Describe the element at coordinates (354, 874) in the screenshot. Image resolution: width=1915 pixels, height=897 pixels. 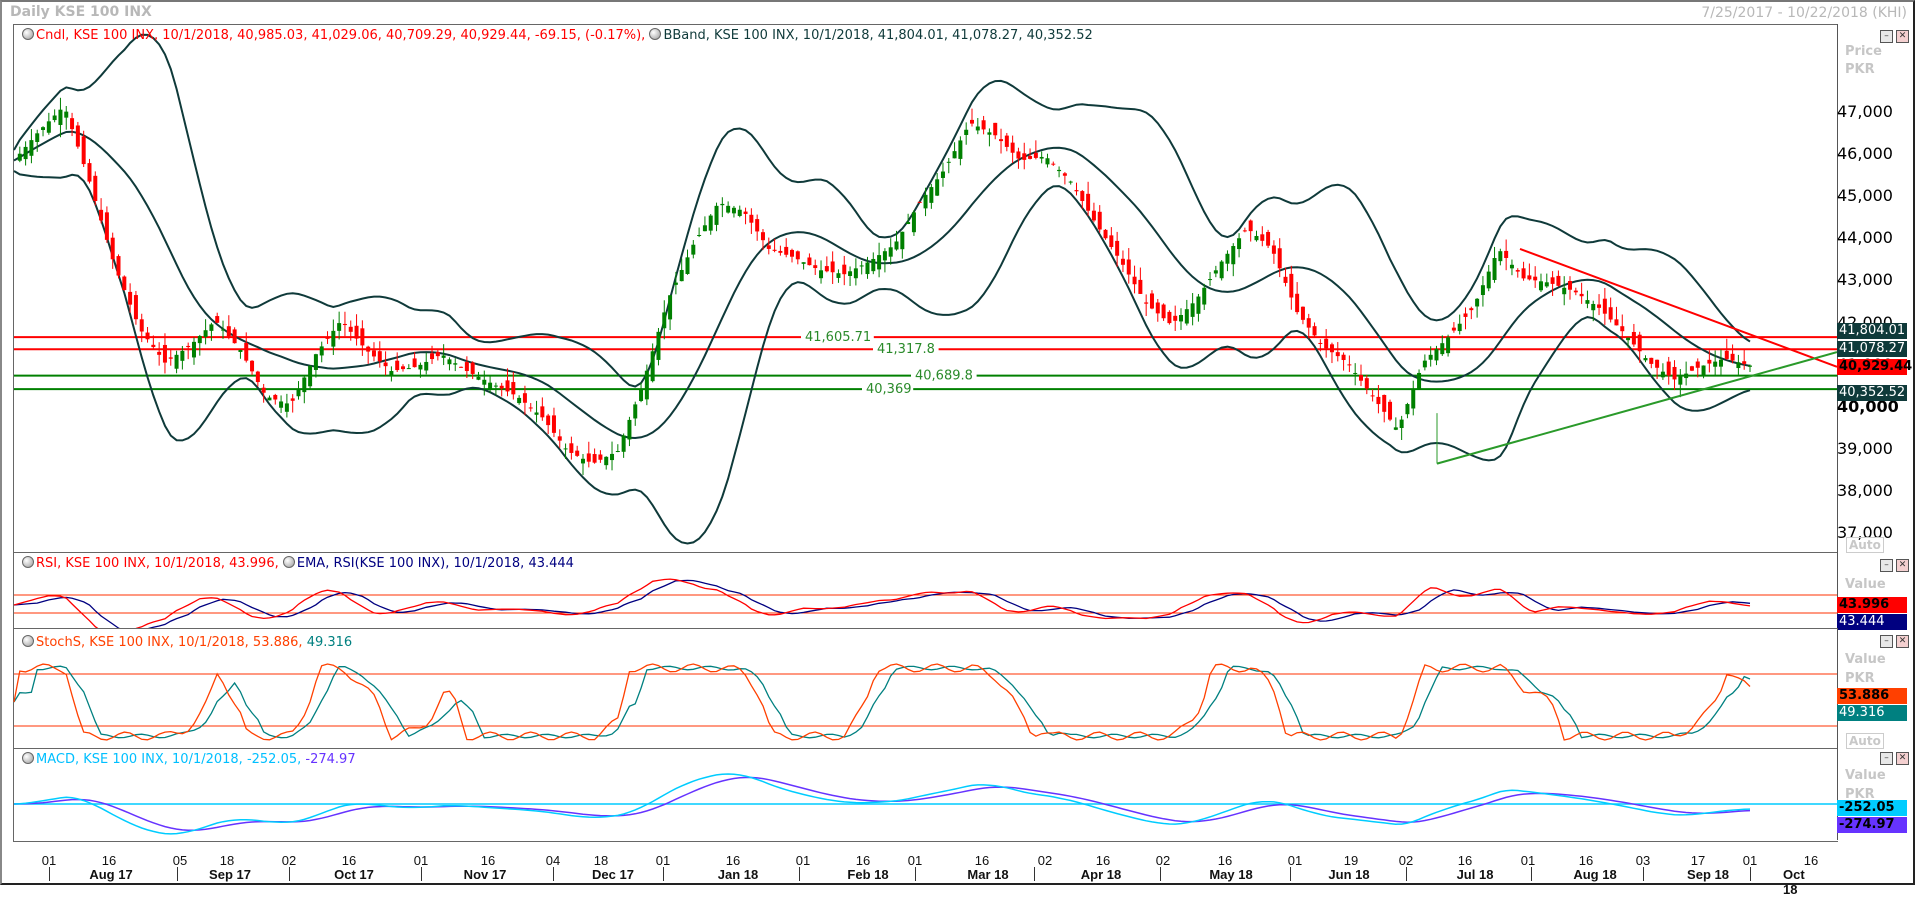
I see `x-month-label: Oct 17` at that location.